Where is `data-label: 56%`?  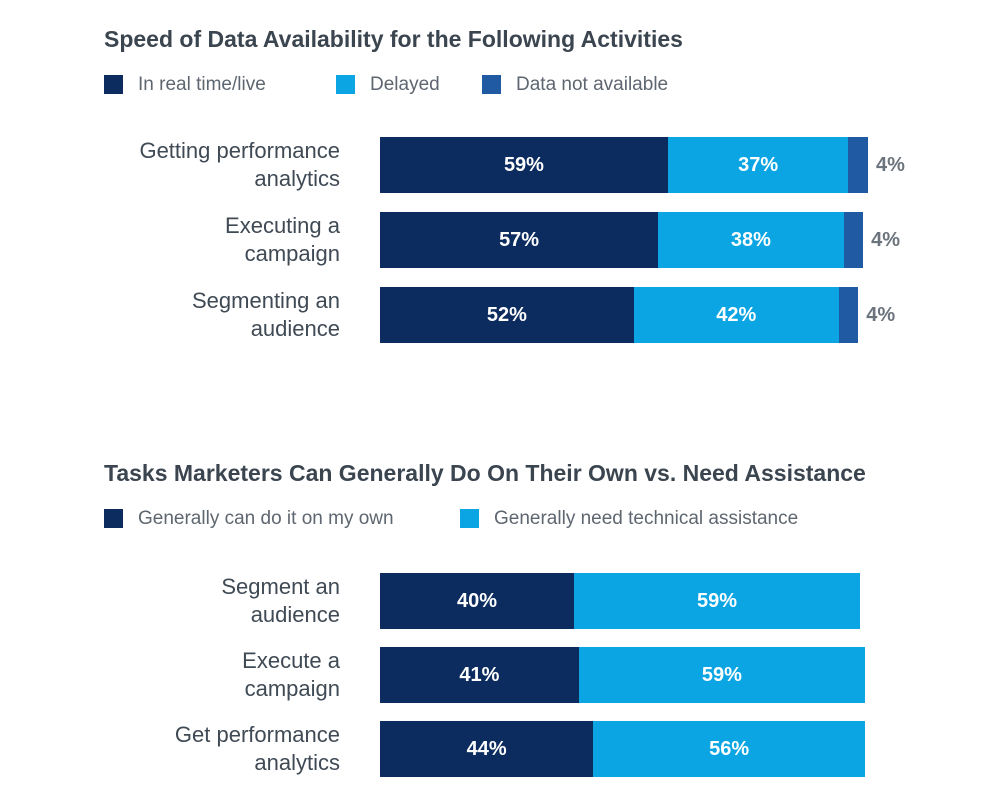
data-label: 56% is located at coordinates (729, 749).